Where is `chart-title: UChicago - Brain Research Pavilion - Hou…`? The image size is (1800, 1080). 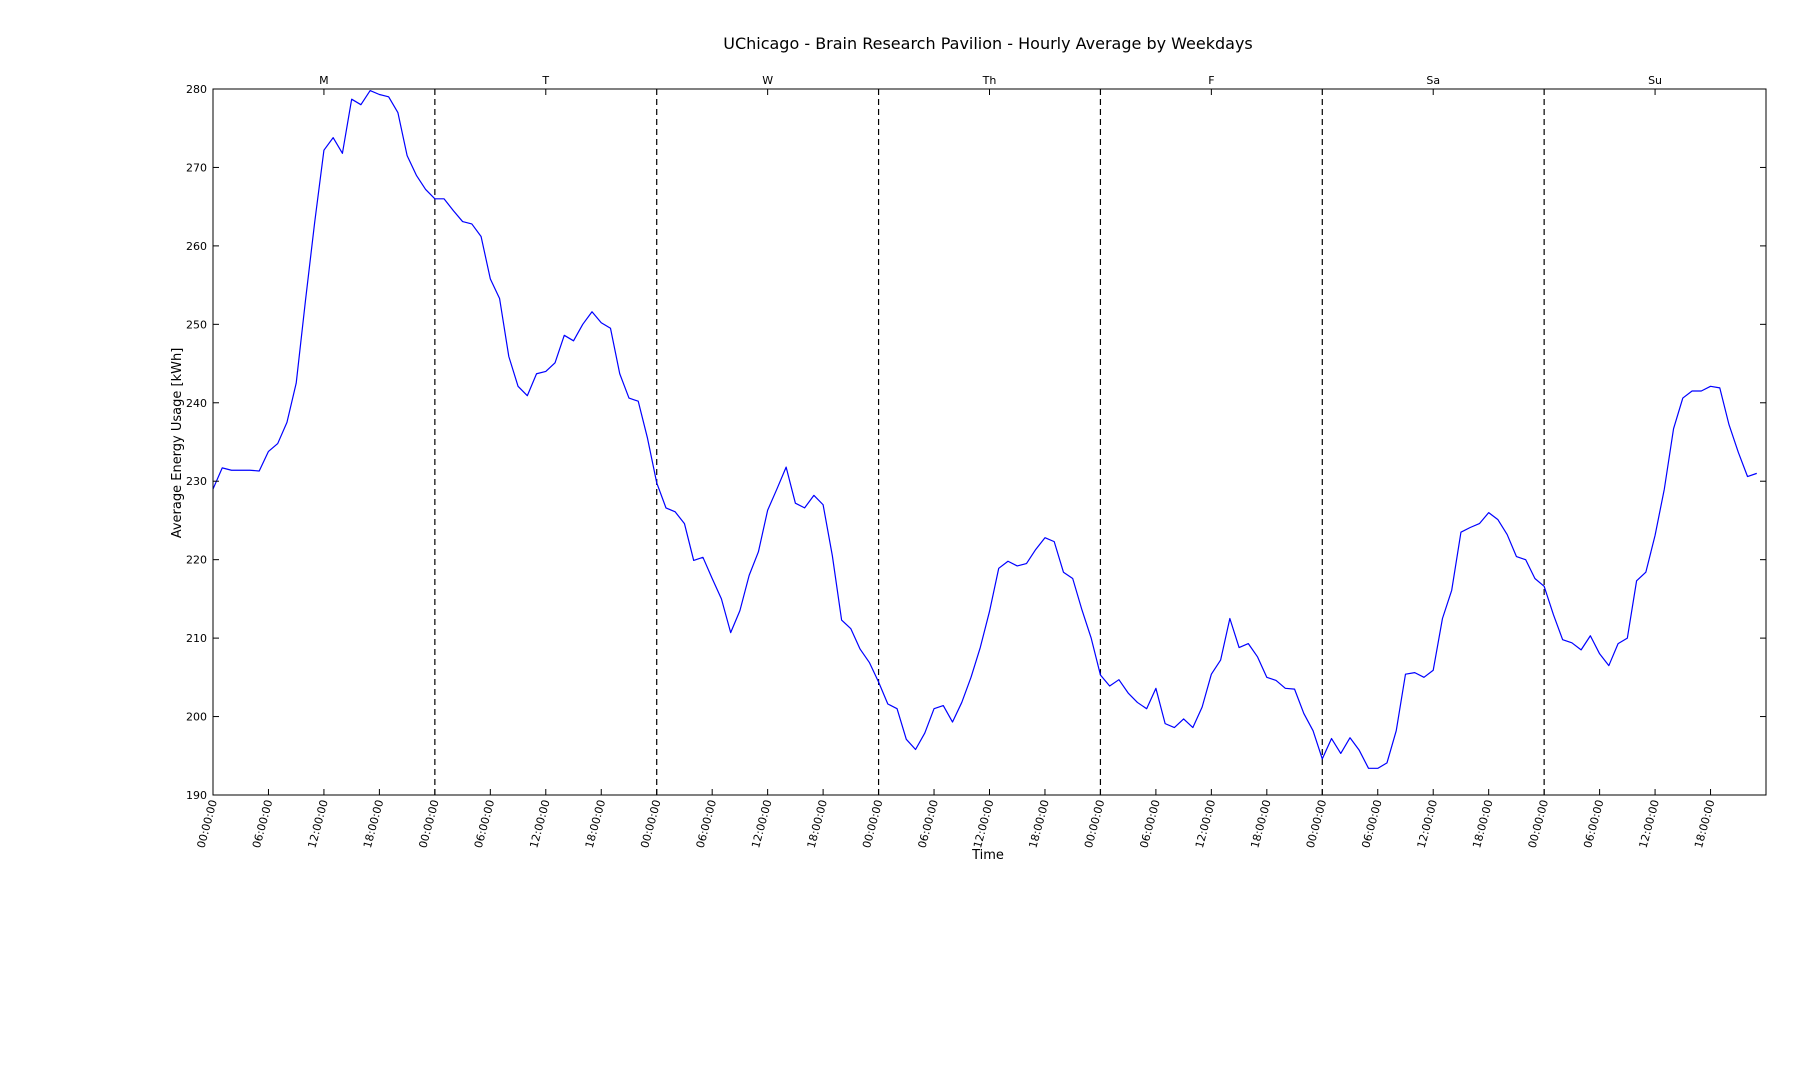
chart-title: UChicago - Brain Research Pavilion - Hou… is located at coordinates (988, 43).